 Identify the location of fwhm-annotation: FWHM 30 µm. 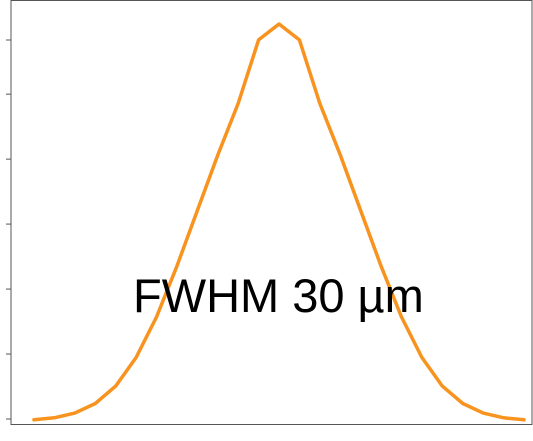
(278, 295).